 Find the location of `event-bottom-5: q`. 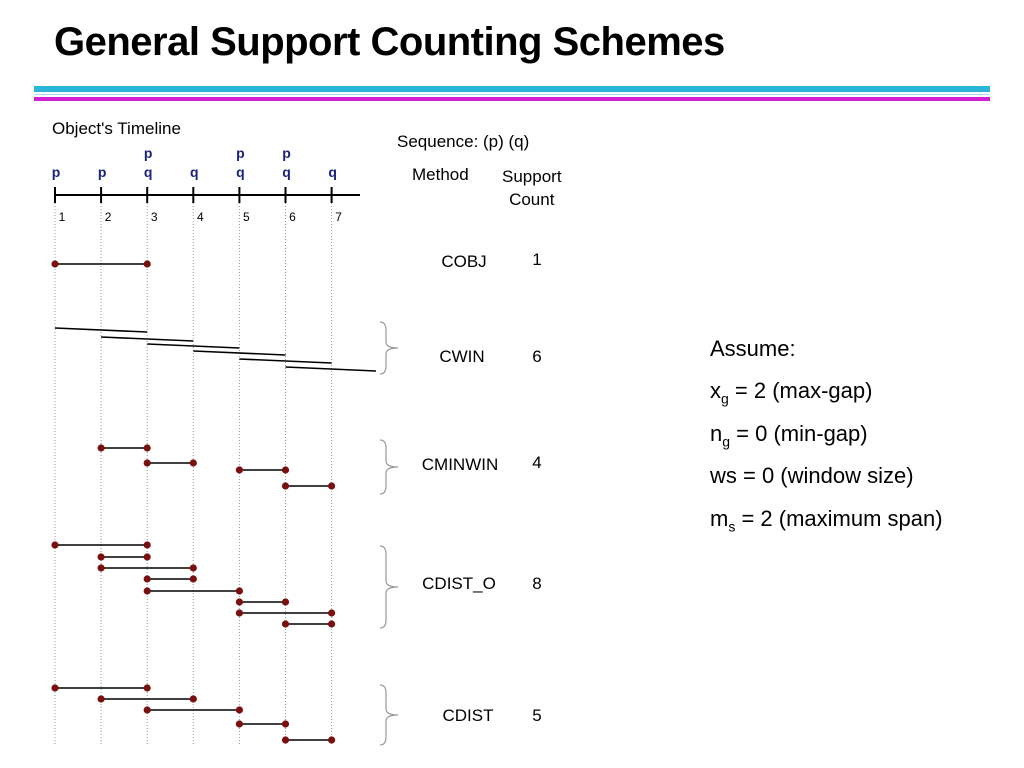

event-bottom-5: q is located at coordinates (240, 172).